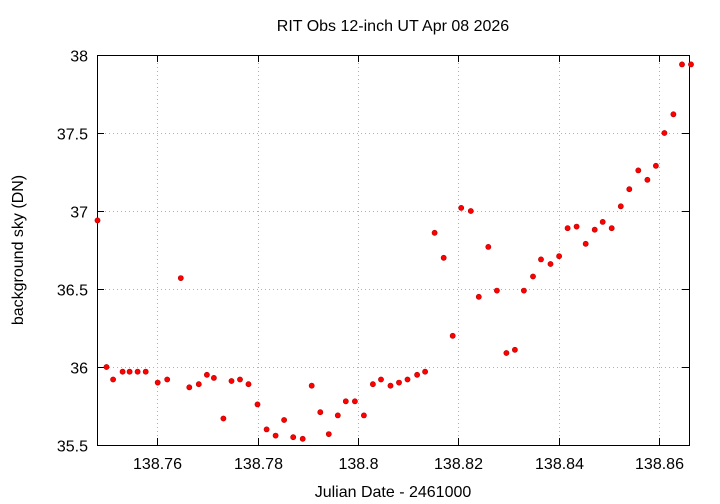  What do you see at coordinates (393, 492) in the screenshot?
I see `x-axis-label: Julian Date - 2461000` at bounding box center [393, 492].